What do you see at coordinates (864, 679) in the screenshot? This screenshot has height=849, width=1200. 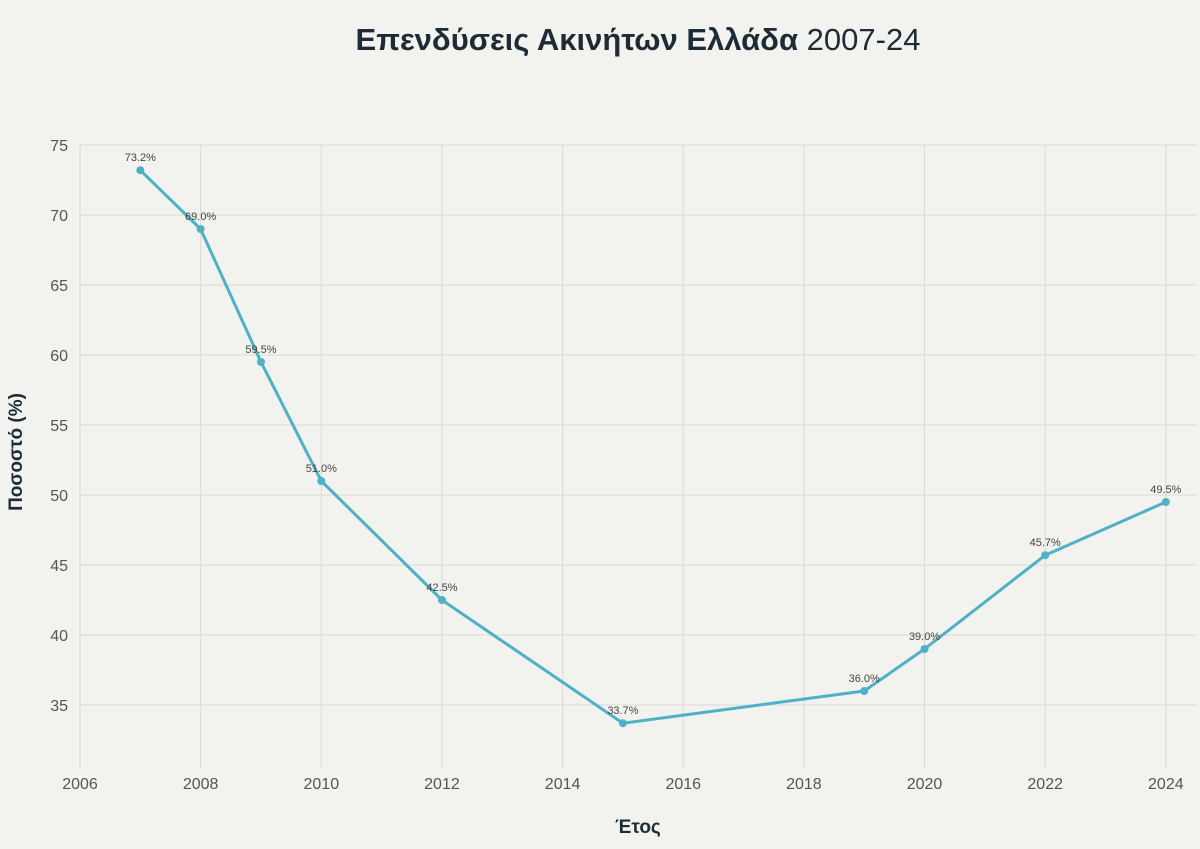 I see `data-label: 36.0%` at bounding box center [864, 679].